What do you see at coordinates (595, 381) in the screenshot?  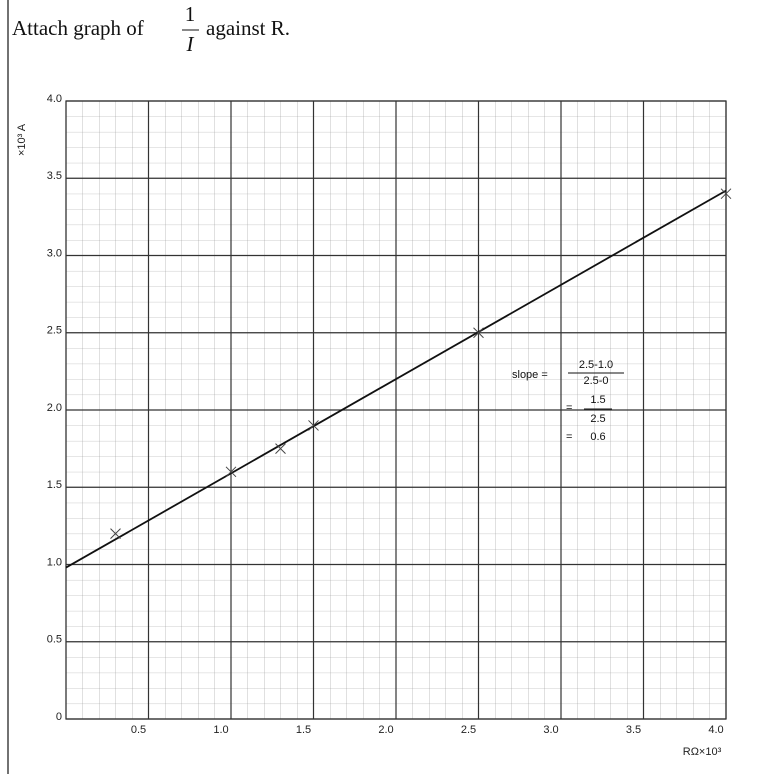 I see `annotation-text: 2.5-0` at bounding box center [595, 381].